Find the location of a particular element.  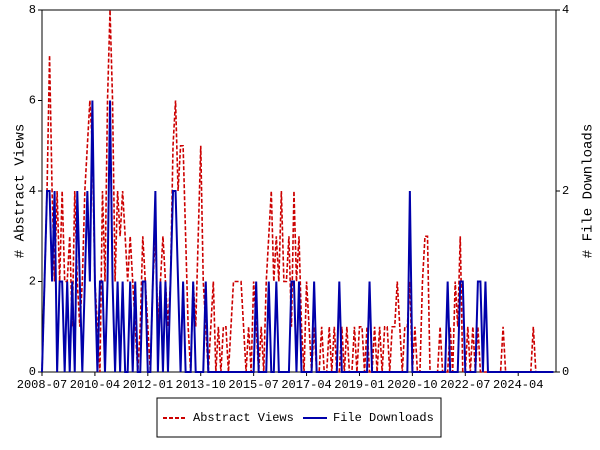

y-axis-title: # Abstract Views is located at coordinates (21, 191).